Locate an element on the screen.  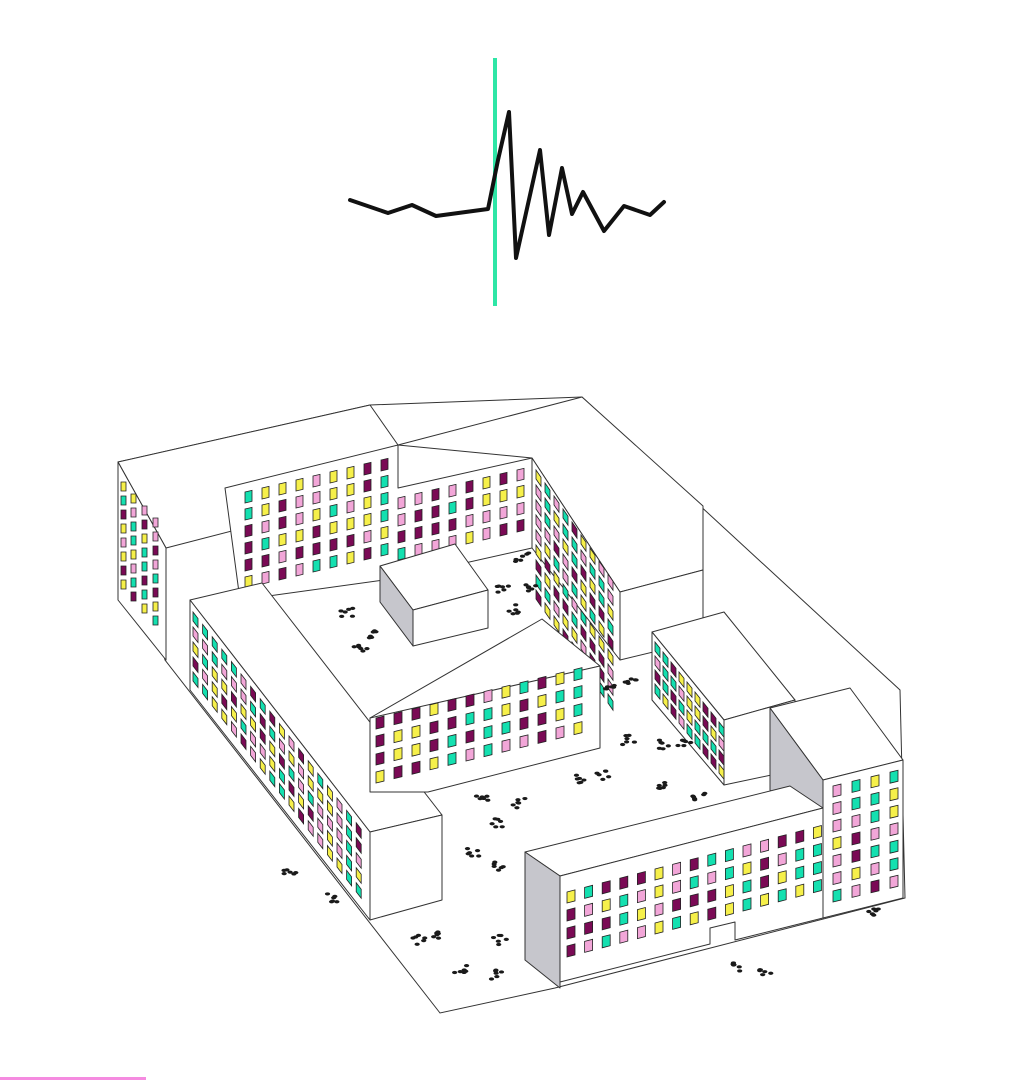
windows-right-small is located at coordinates (689, 710).